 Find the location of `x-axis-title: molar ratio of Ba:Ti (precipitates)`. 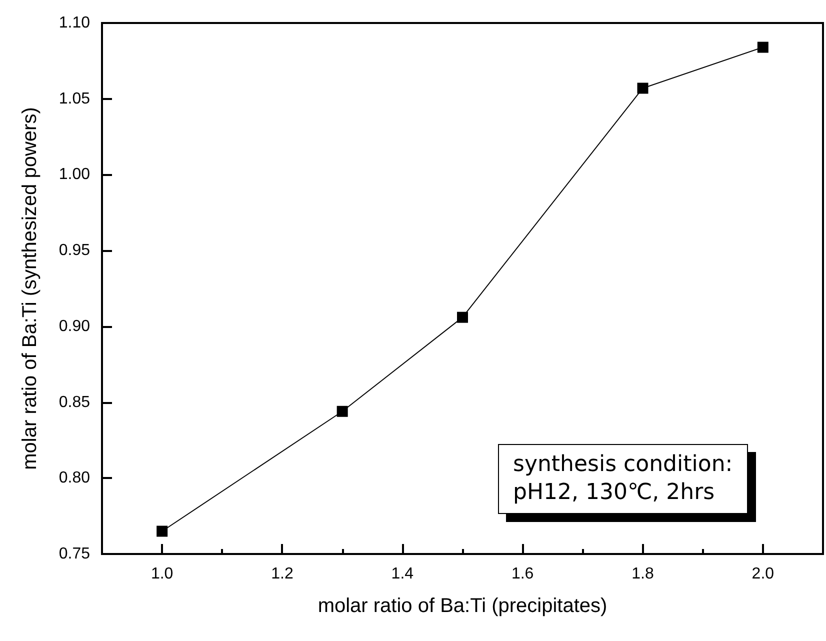

x-axis-title: molar ratio of Ba:Ti (precipitates) is located at coordinates (463, 606).